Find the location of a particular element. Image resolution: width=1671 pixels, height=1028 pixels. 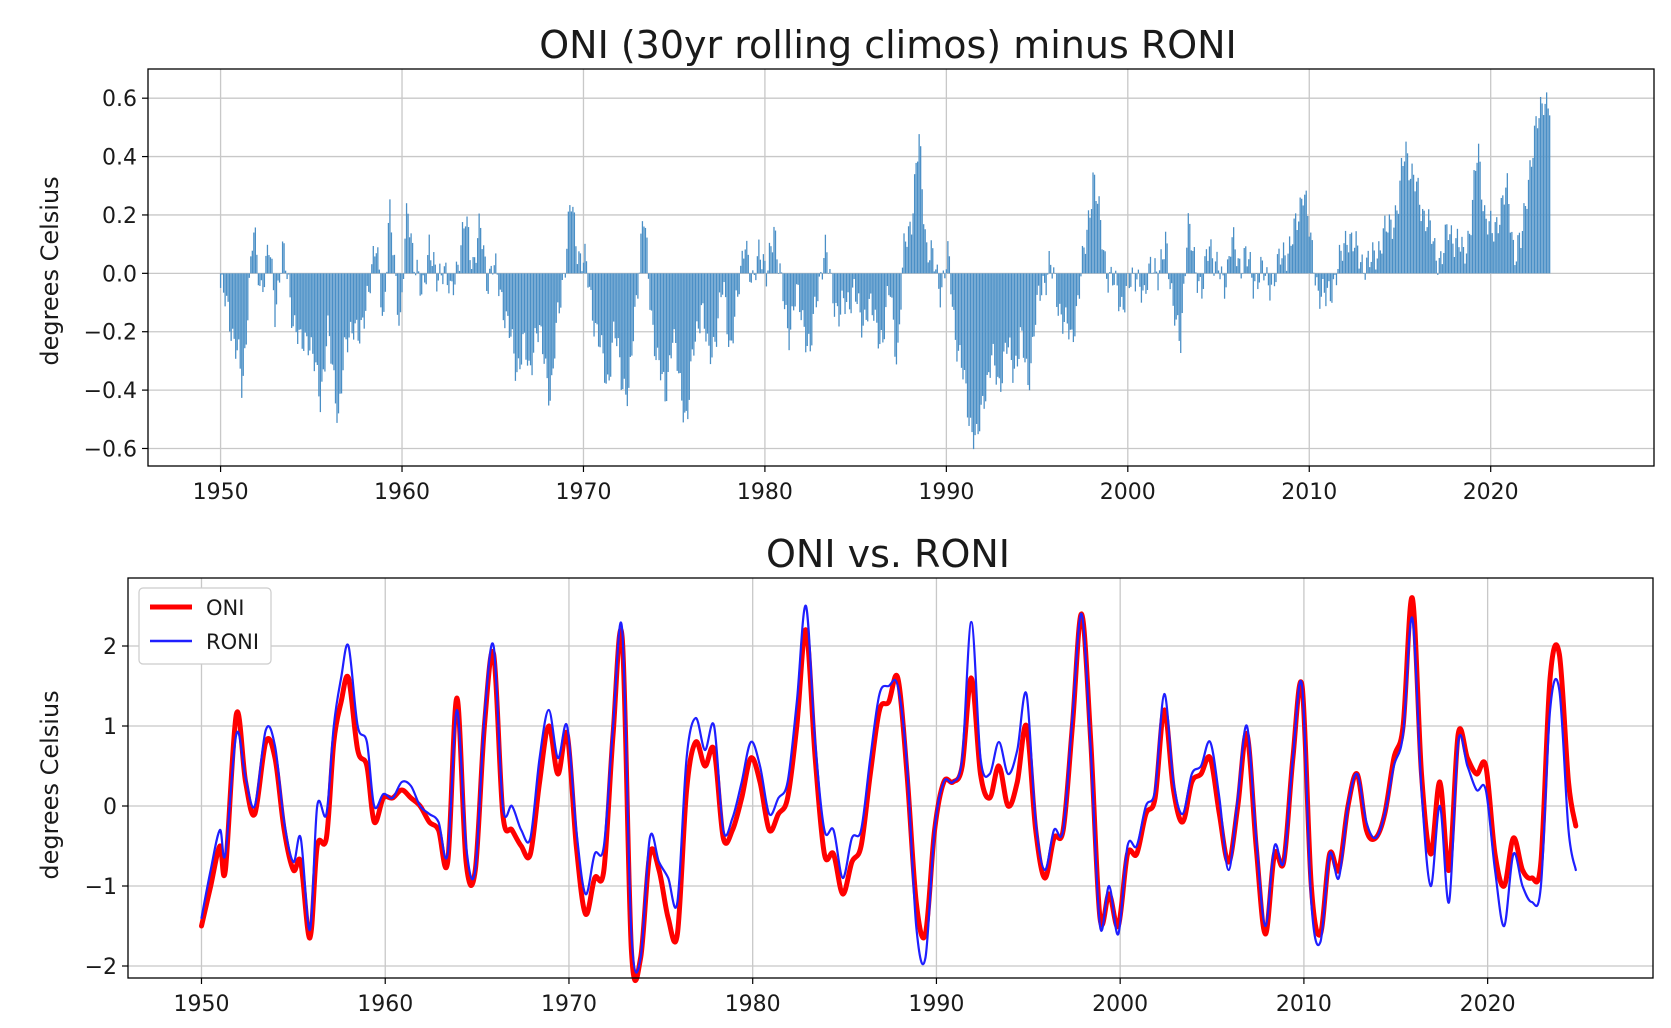

y-tick-label: −0.6 is located at coordinates (110, 449).